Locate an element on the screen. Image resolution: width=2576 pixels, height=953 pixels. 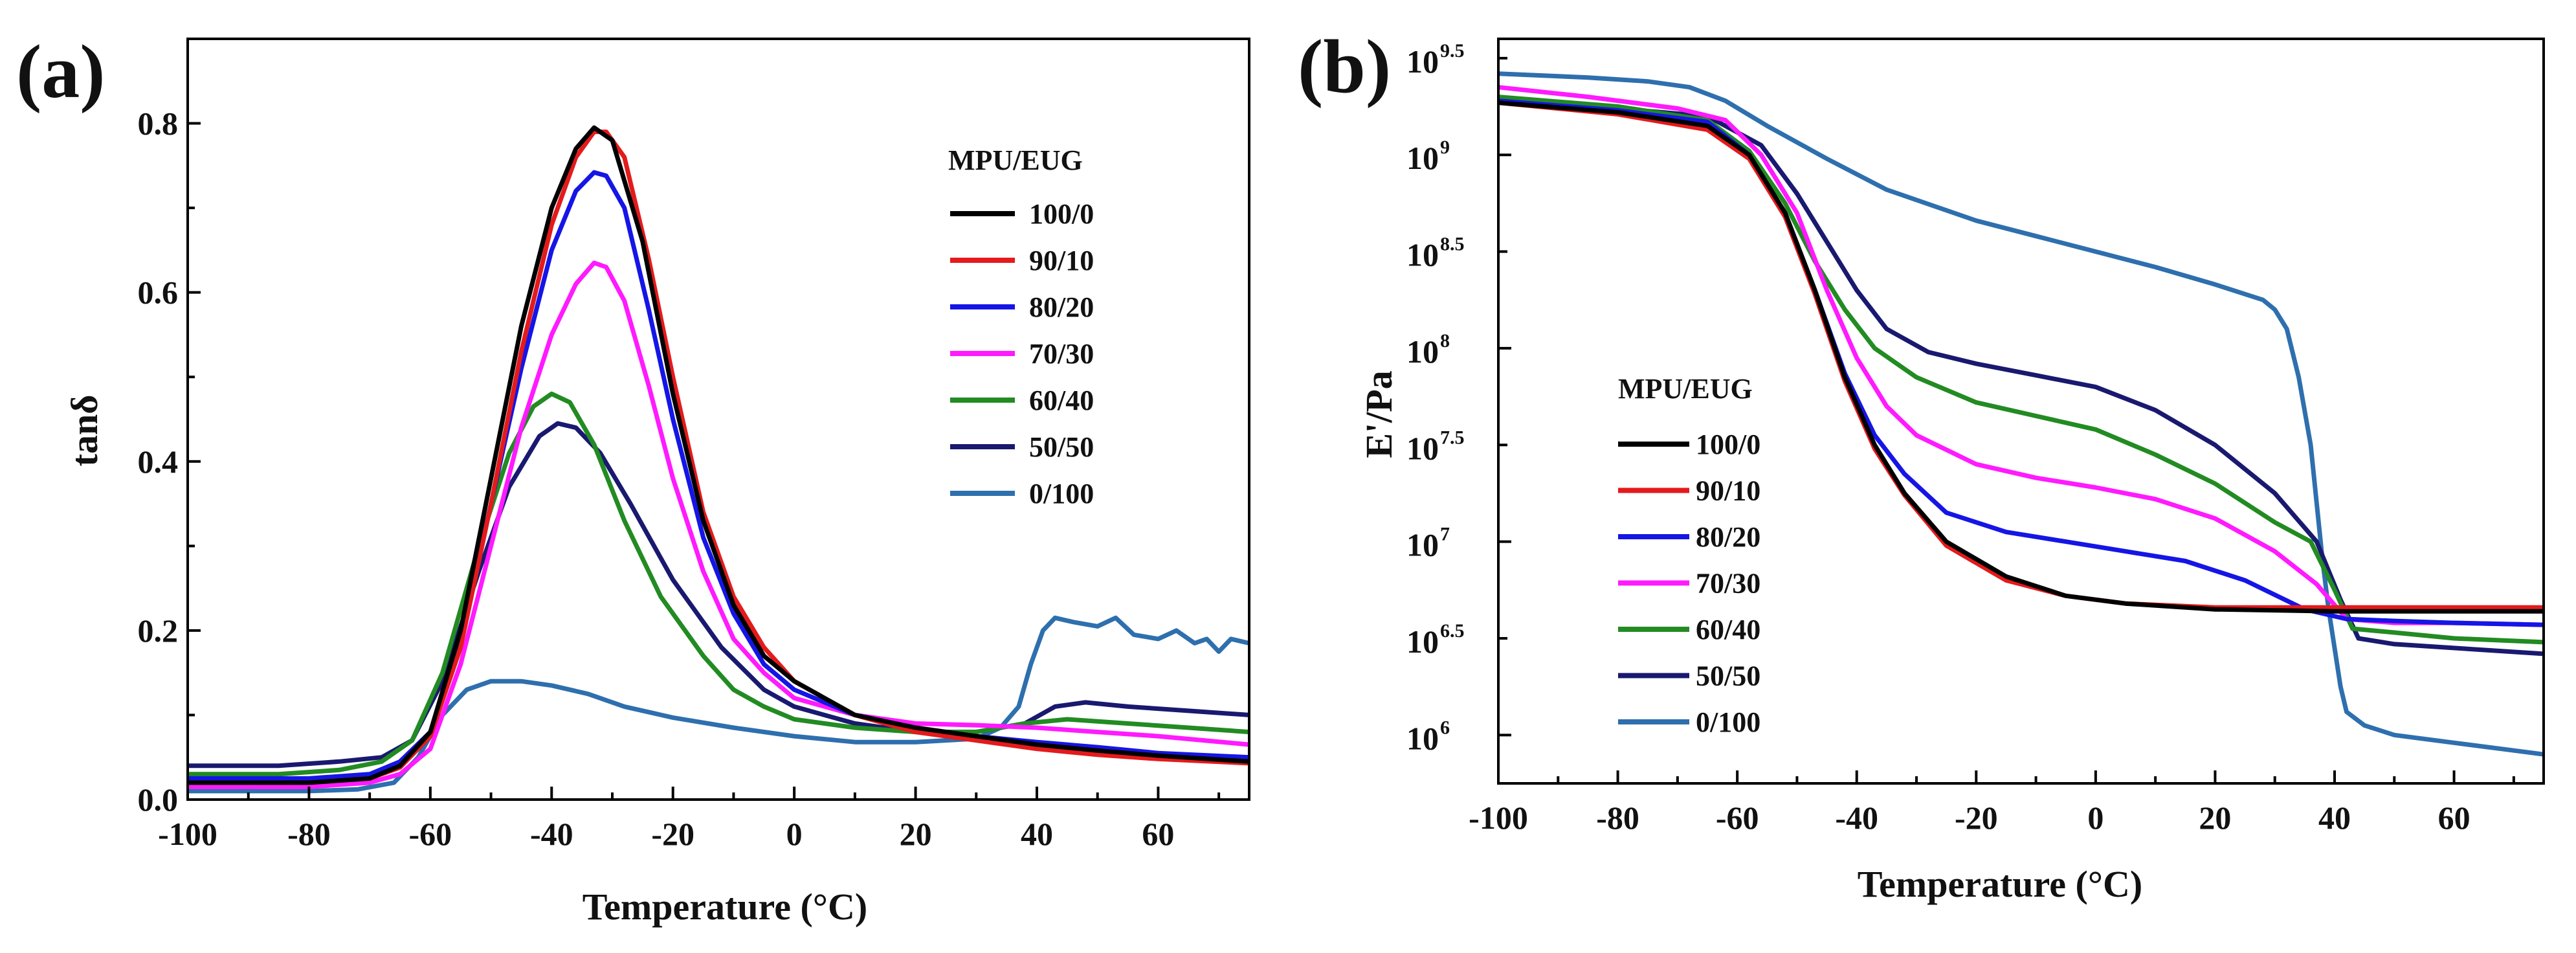
y-tick-exponent-b: 8 is located at coordinates (1445, 341).